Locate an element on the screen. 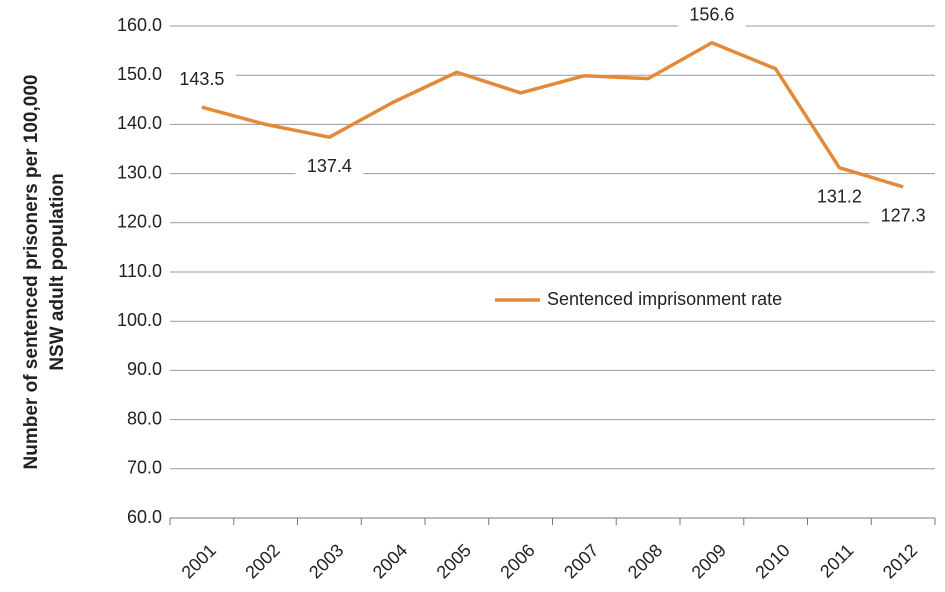 The image size is (945, 592). y-tick-label: 130.0 is located at coordinates (139, 172).